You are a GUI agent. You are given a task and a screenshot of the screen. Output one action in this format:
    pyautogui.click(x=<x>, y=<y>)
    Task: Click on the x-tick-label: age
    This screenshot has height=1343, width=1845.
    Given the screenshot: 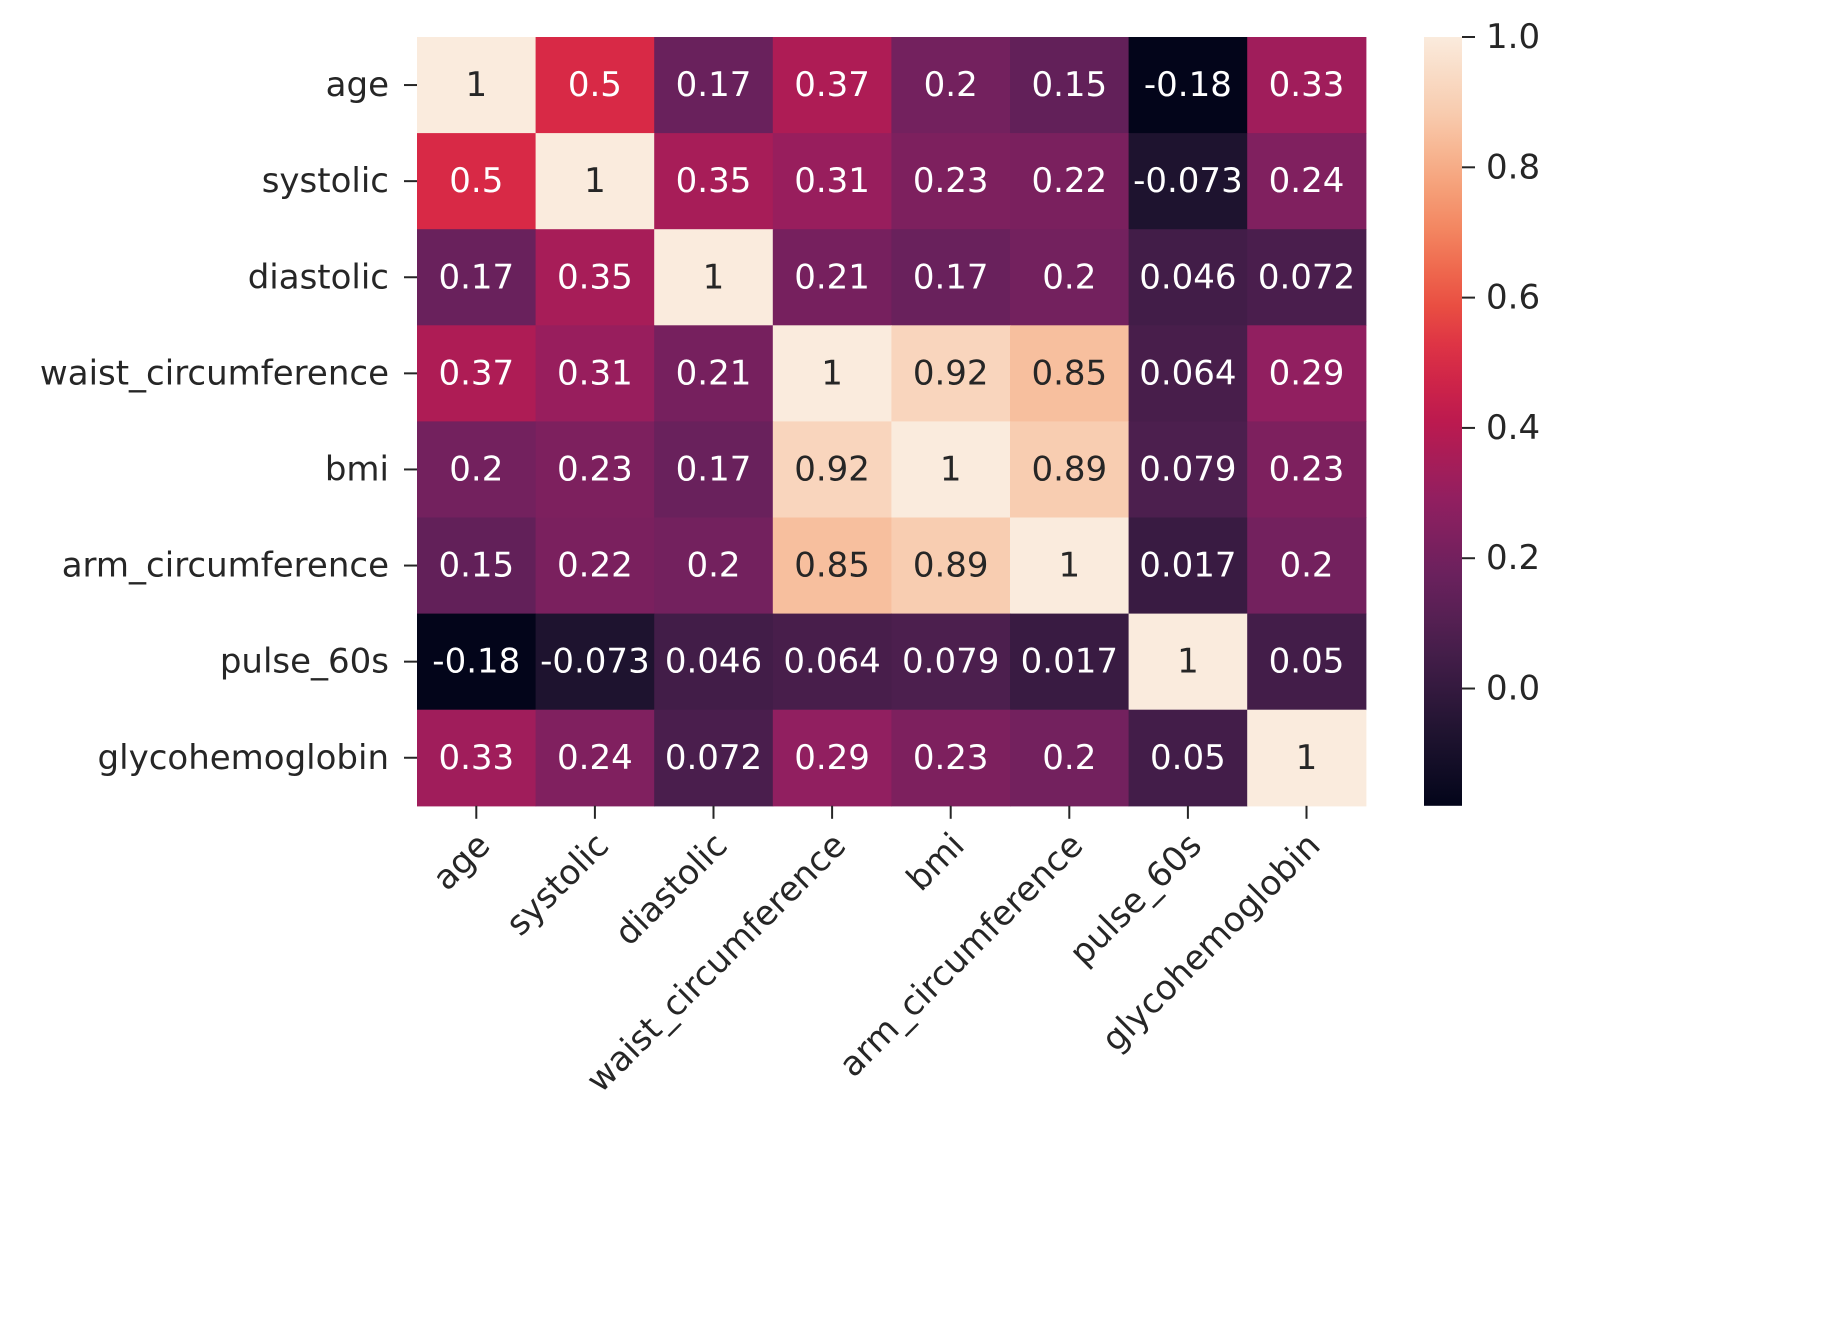 What is the action you would take?
    pyautogui.click(x=461, y=861)
    